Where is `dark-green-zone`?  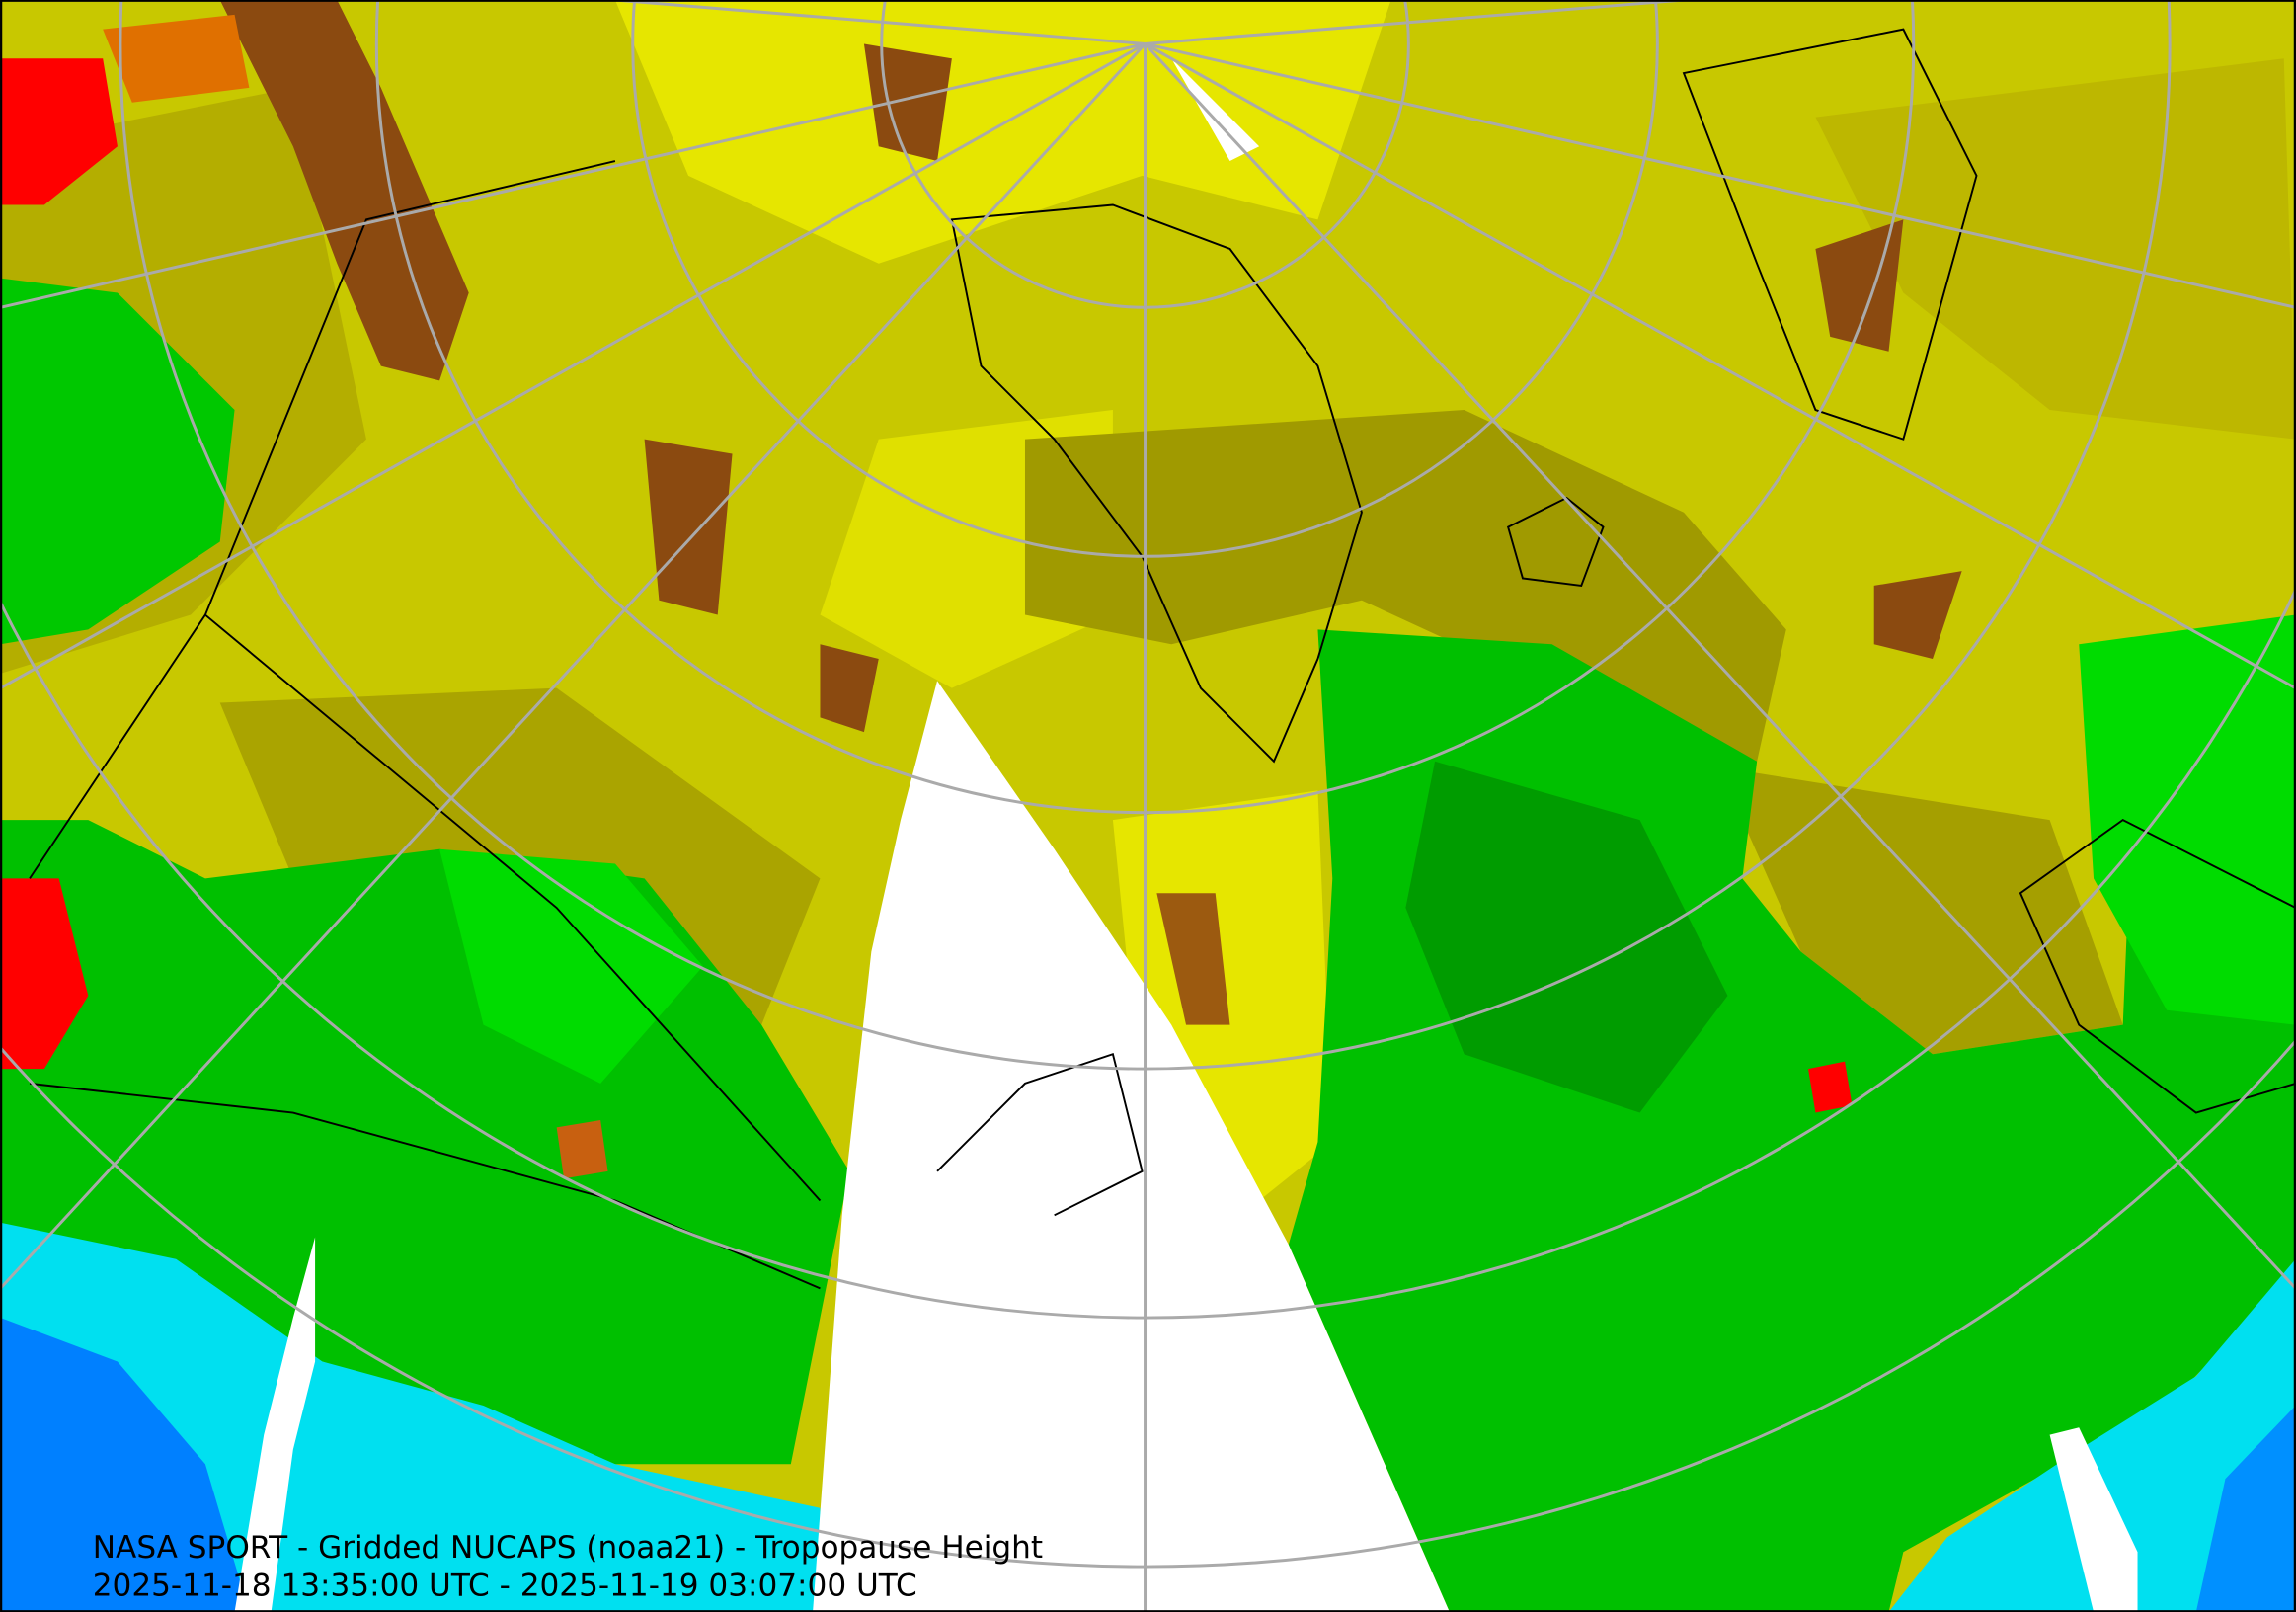
dark-green-zone is located at coordinates (1567, 937).